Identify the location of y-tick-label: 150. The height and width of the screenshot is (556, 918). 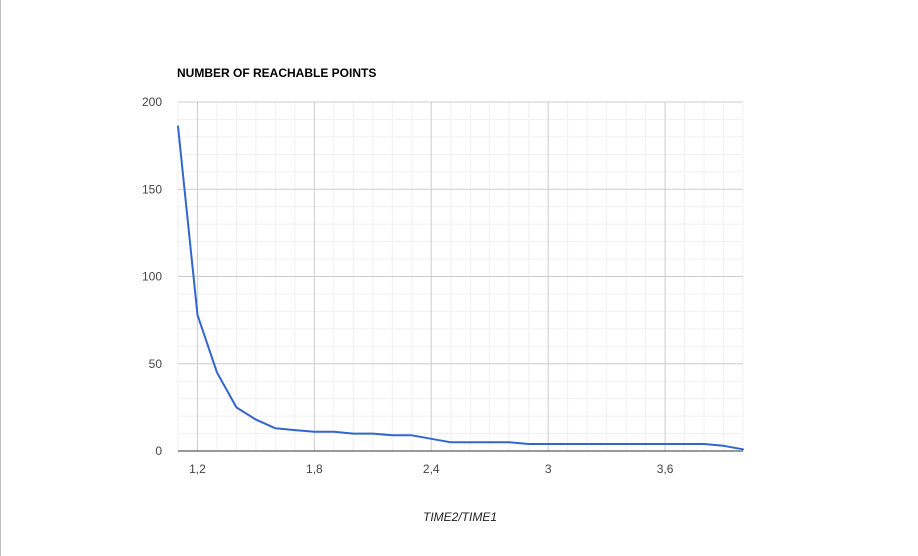
(152, 189).